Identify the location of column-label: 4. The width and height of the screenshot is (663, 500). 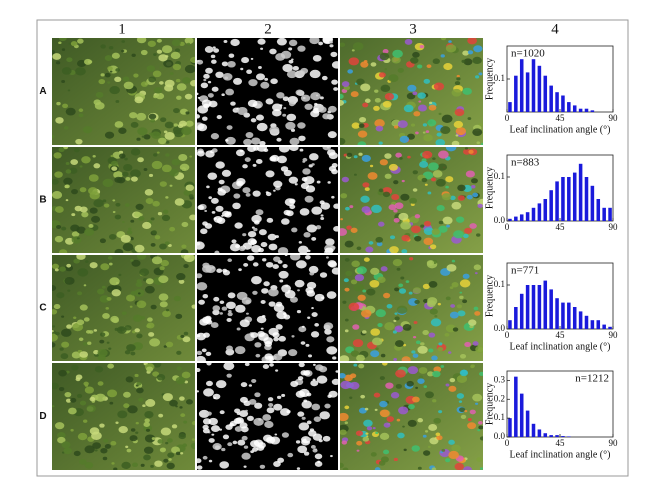
(555, 29).